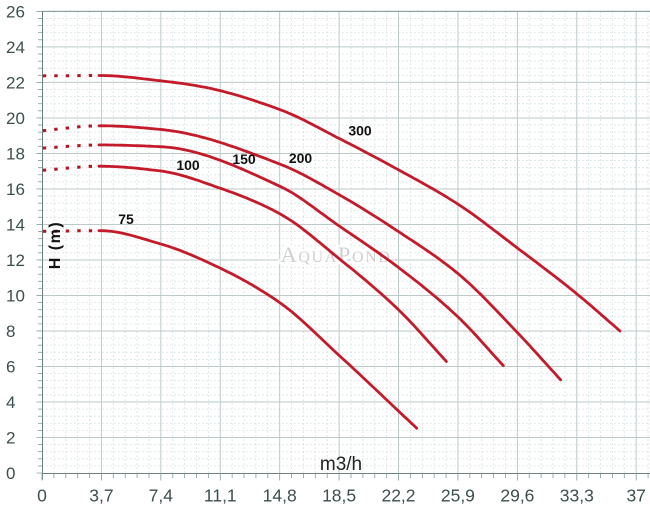  Describe the element at coordinates (398, 496) in the screenshot. I see `svg-text: 22,2` at that location.